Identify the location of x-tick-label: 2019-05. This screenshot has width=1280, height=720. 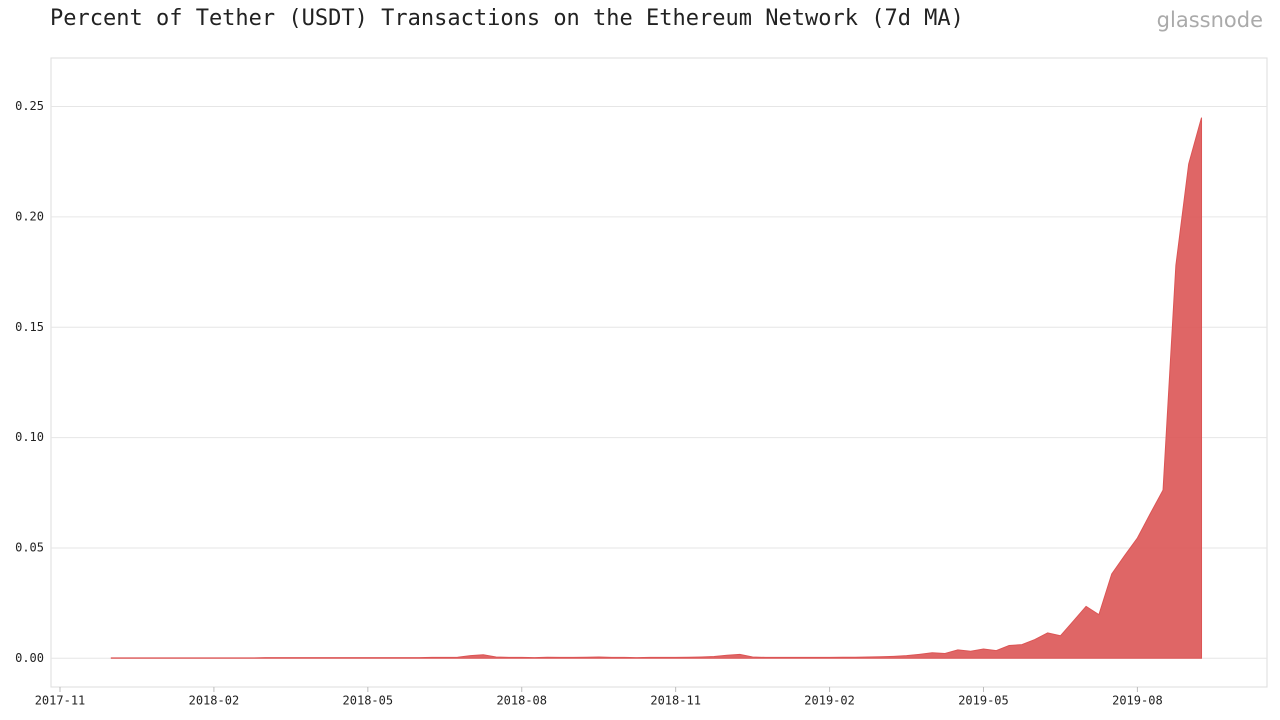
(983, 701).